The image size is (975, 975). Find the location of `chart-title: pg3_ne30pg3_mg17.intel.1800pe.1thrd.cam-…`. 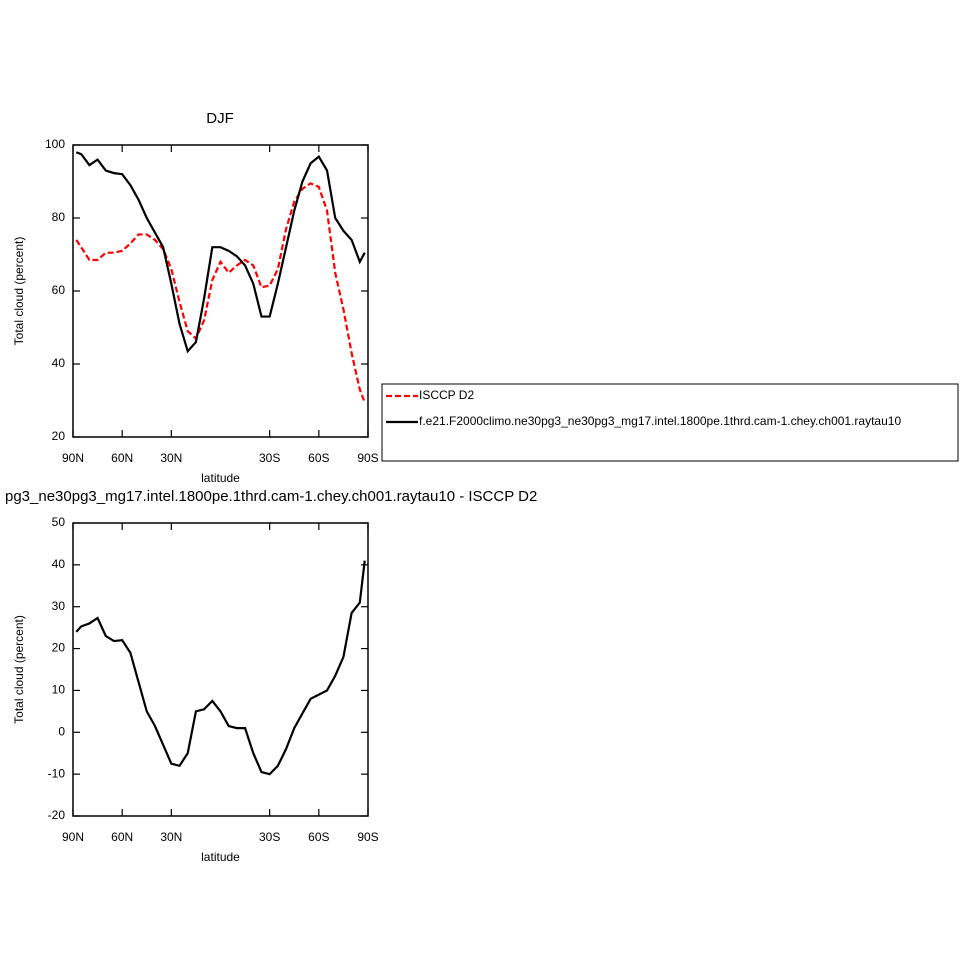

chart-title: pg3_ne30pg3_mg17.intel.1800pe.1thrd.cam-… is located at coordinates (271, 496).